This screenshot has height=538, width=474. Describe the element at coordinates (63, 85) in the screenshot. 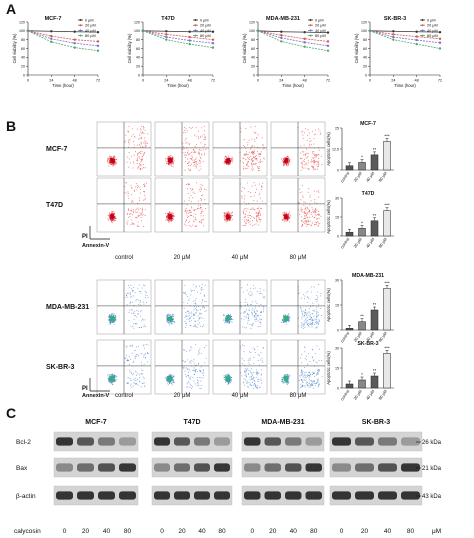

I see `x-axis-label: Time (hour)` at that location.